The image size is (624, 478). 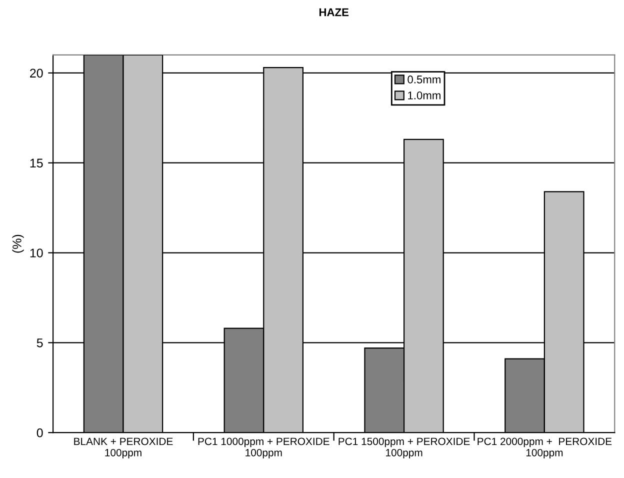 What do you see at coordinates (39, 343) in the screenshot?
I see `y-tick-label: 5` at bounding box center [39, 343].